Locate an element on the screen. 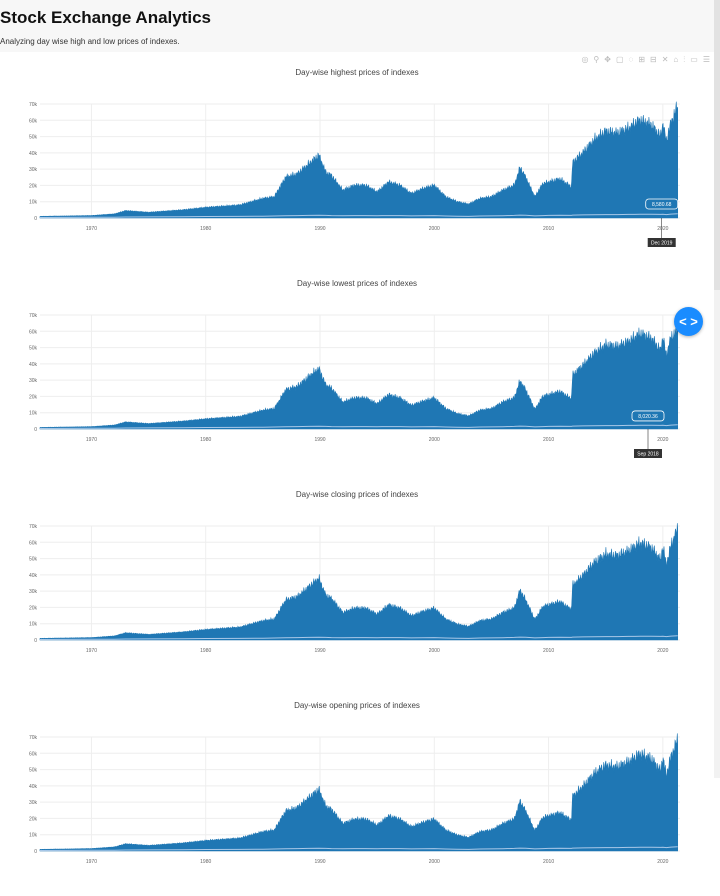  hover-compare-icon: ☰ is located at coordinates (706, 59).